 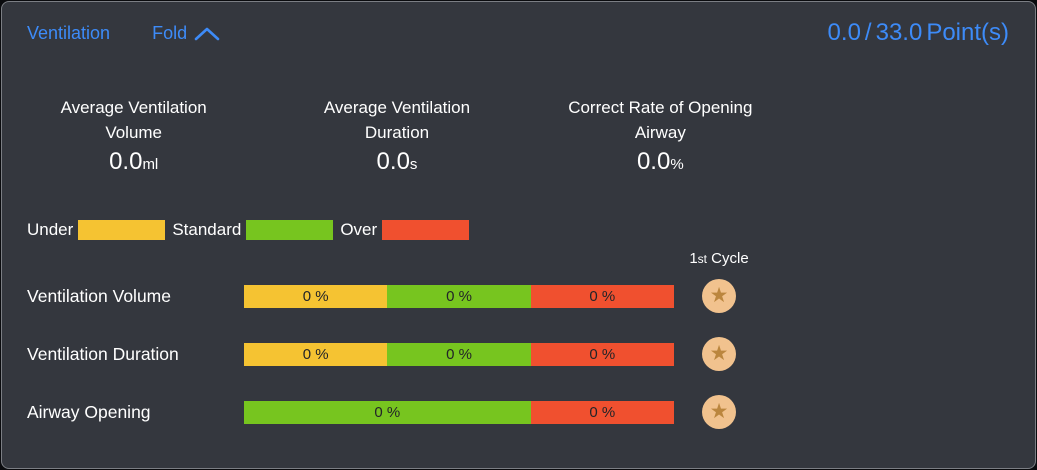 I want to click on metric-label: Ventilation Duration, so click(x=103, y=353).